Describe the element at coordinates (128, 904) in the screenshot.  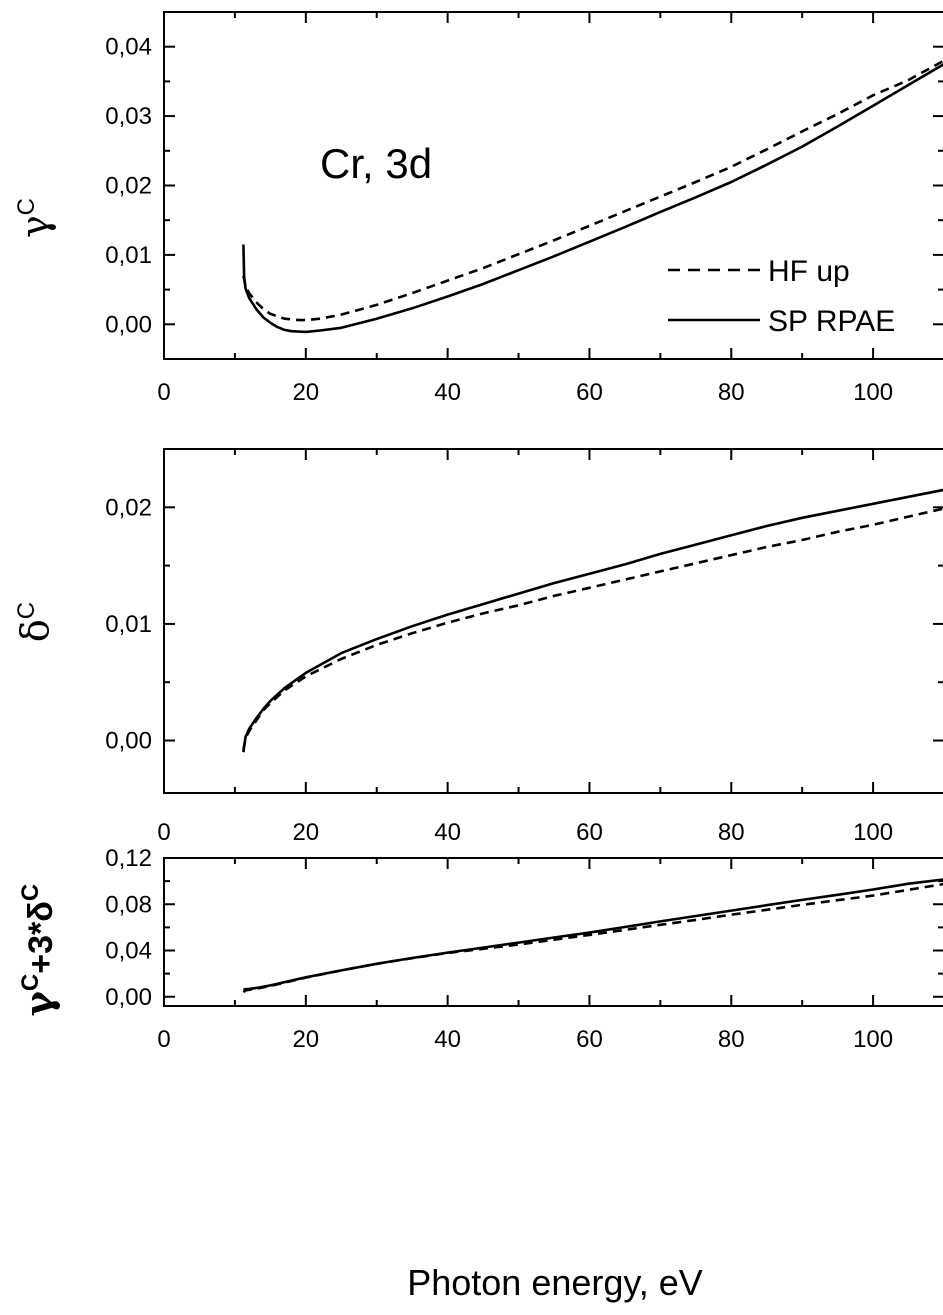
I see `y-tick-label: 0,08` at that location.